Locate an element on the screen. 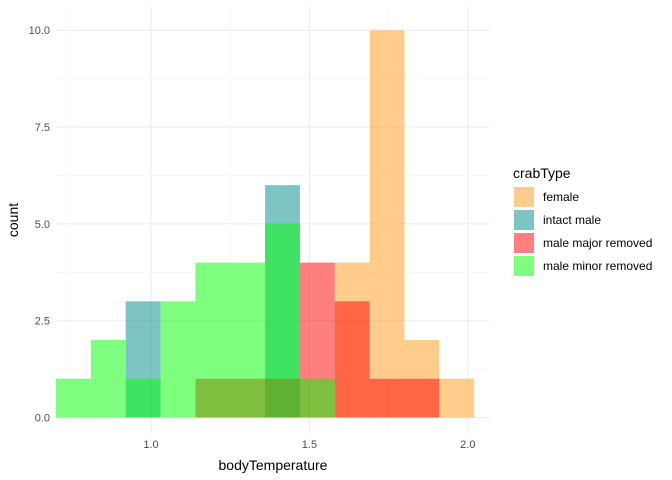  y-tick-label: 7.5 is located at coordinates (42, 128).